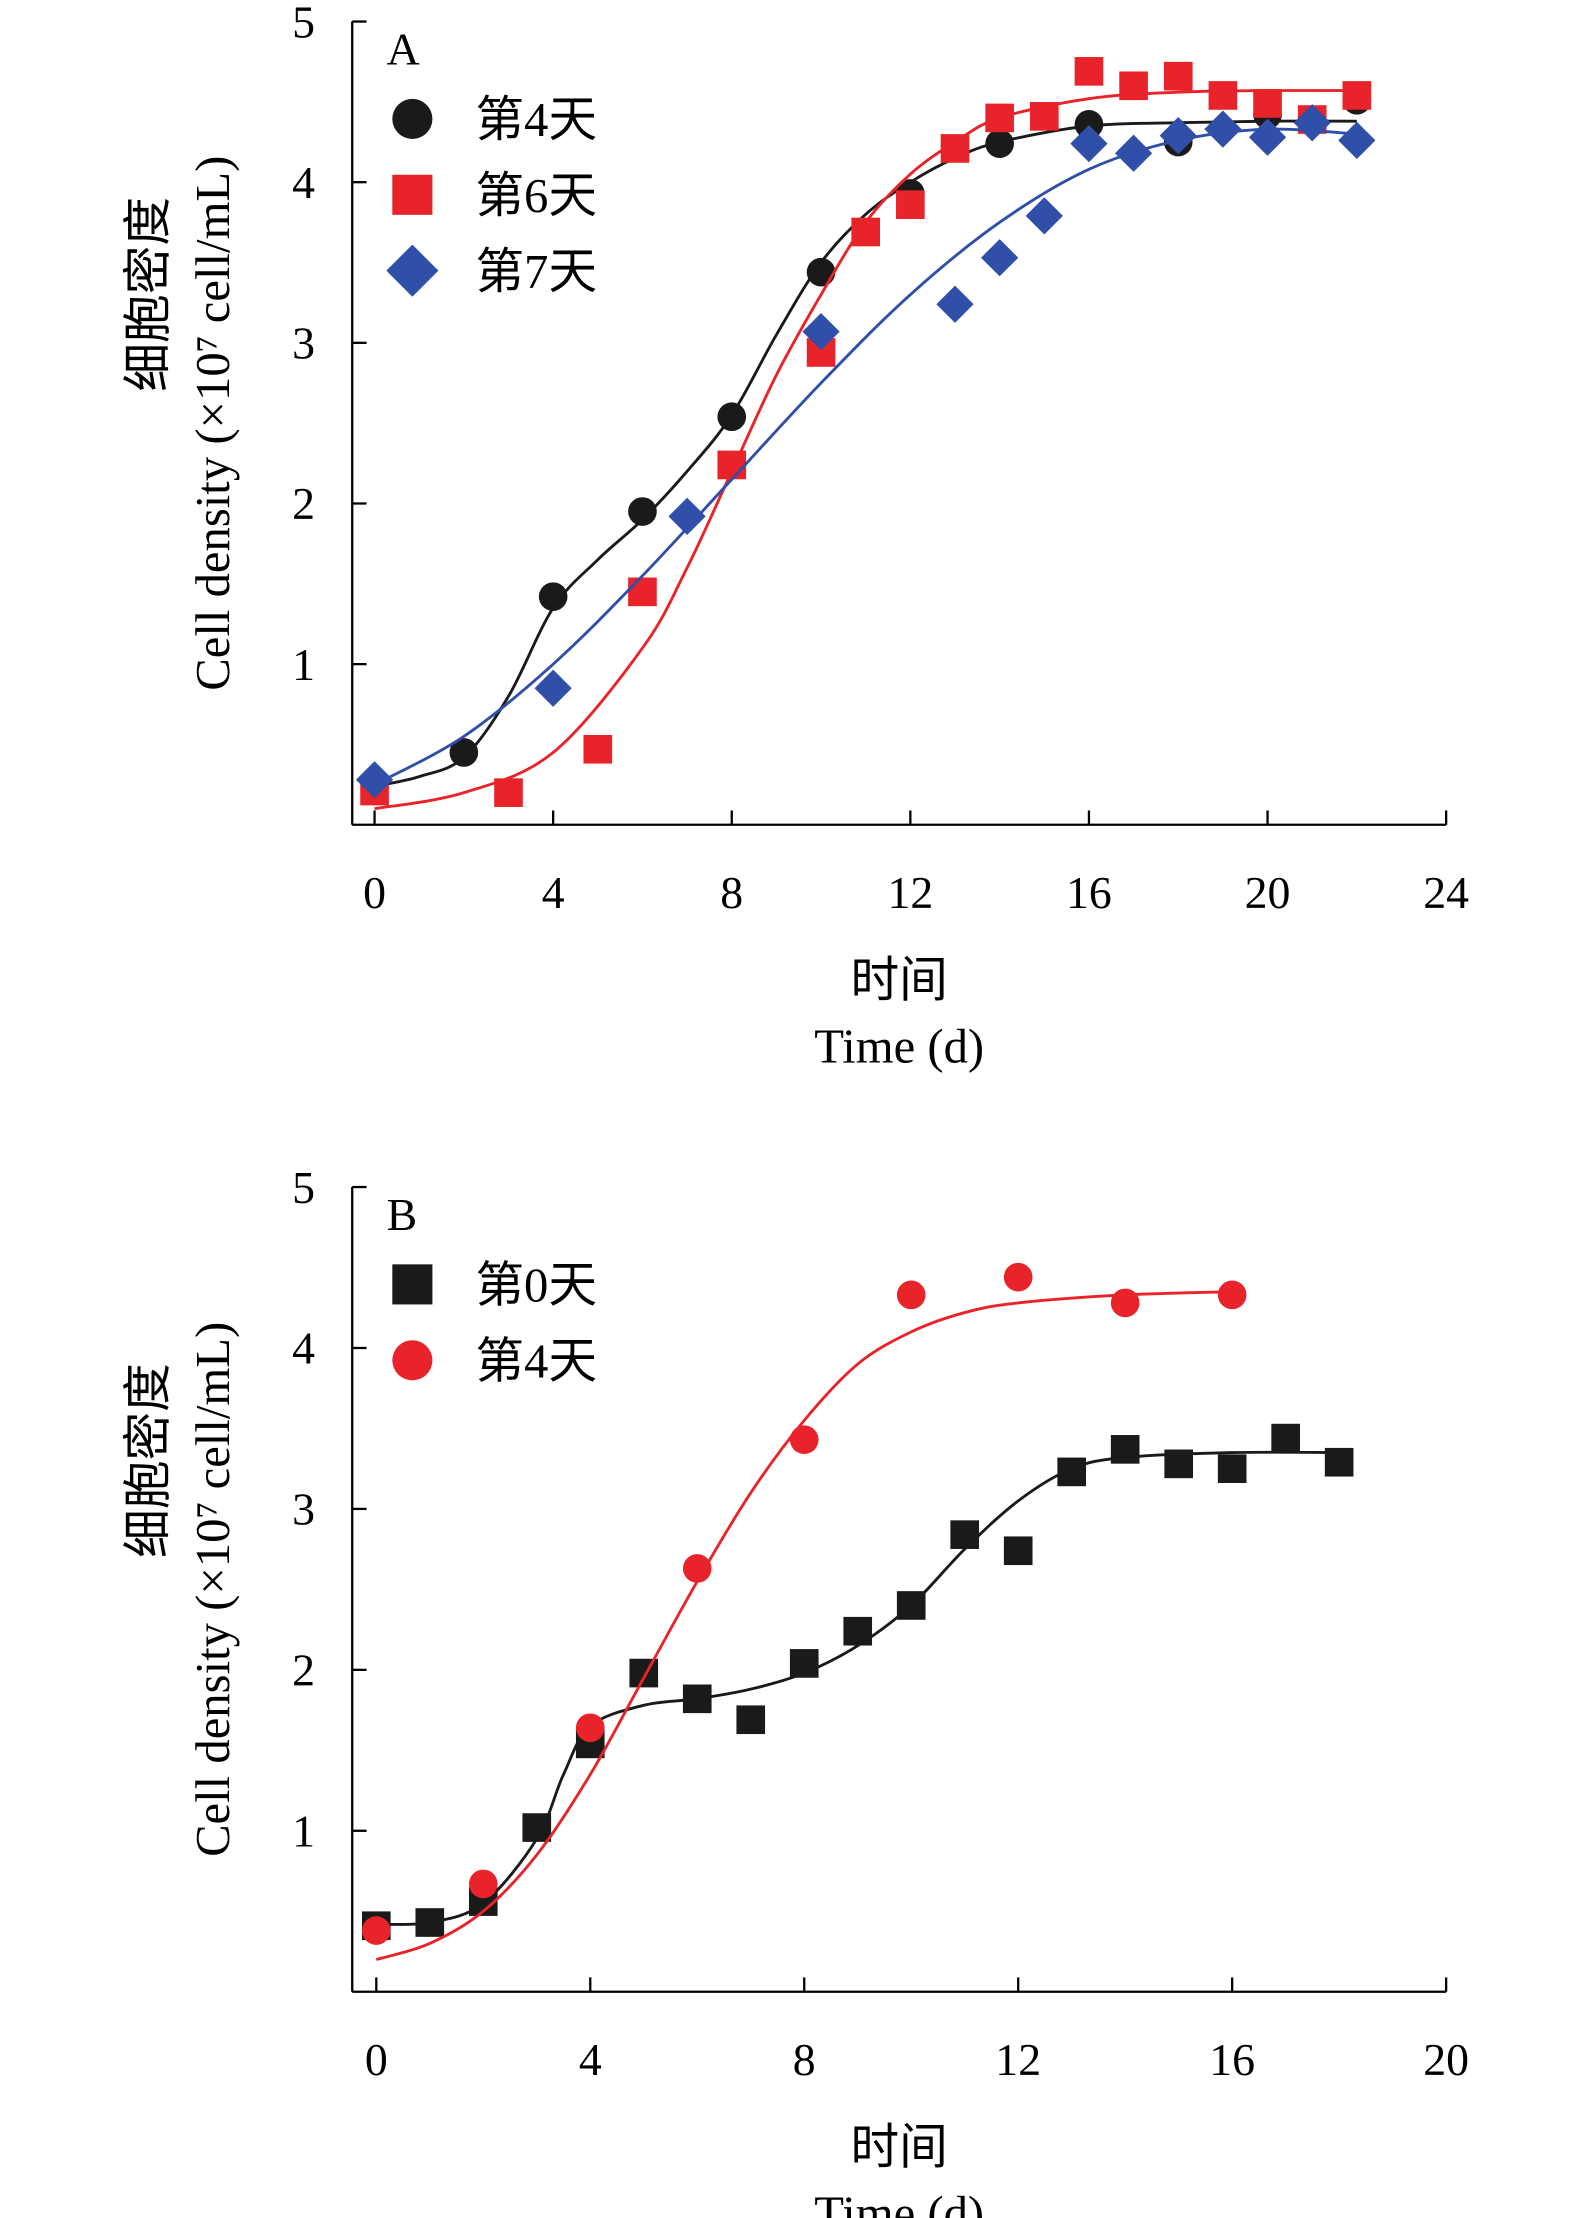 The height and width of the screenshot is (2218, 1575). What do you see at coordinates (536, 1286) in the screenshot?
I see `legend-label: 第0天` at bounding box center [536, 1286].